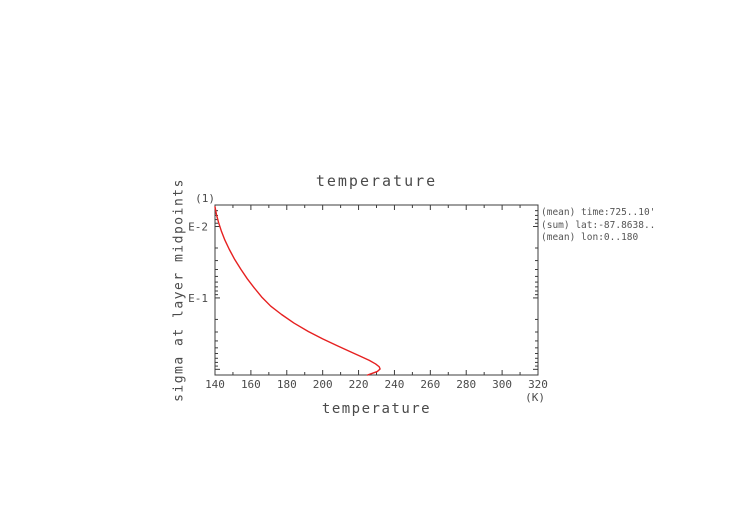 This screenshot has width=752, height=532. Describe the element at coordinates (297, 291) in the screenshot. I see `temperature-curve` at that location.